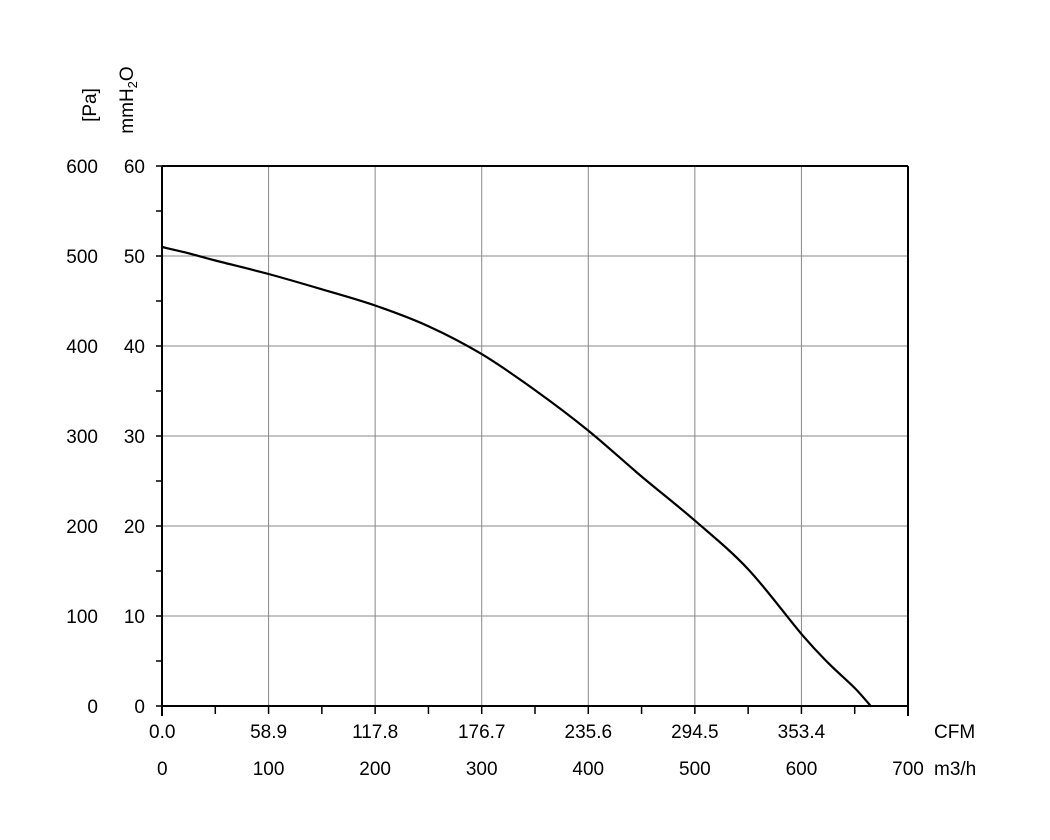 The image size is (1050, 840). I want to click on y-unit-pa-label: [Pa], so click(90, 105).